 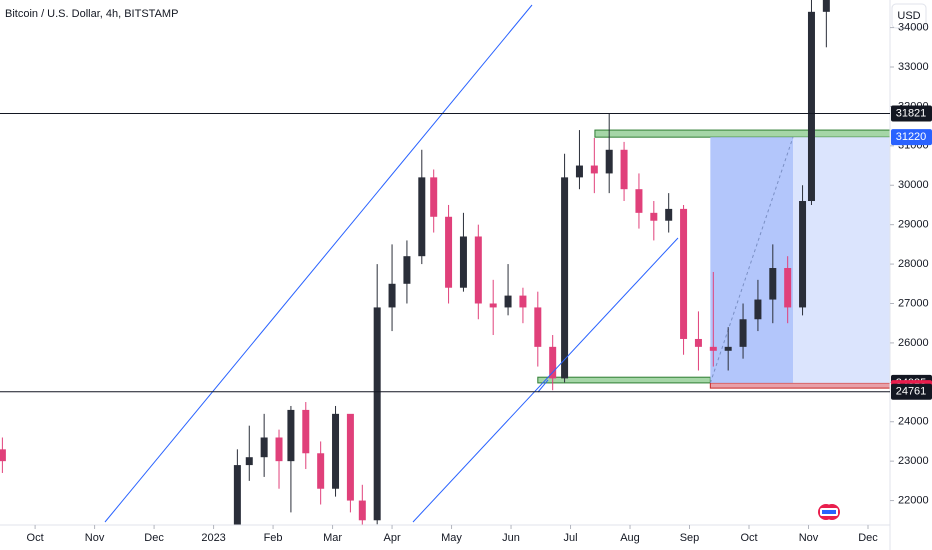 I want to click on x-tick-label: May, so click(x=451, y=538).